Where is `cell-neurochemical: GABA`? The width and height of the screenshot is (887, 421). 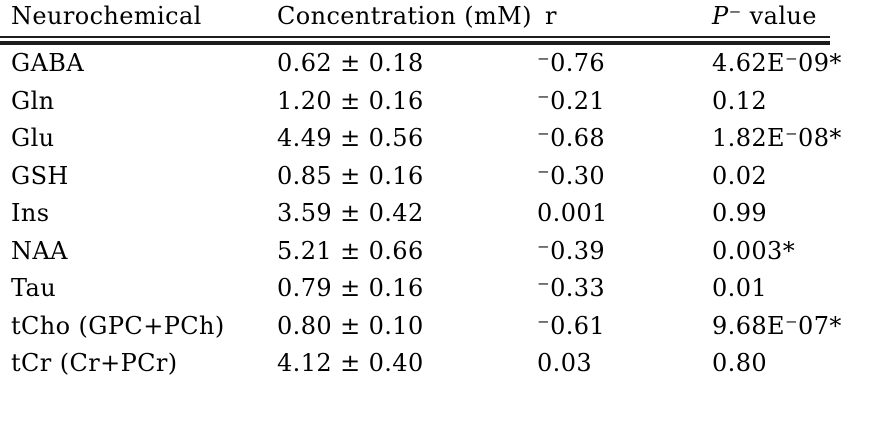
cell-neurochemical: GABA is located at coordinates (48, 63).